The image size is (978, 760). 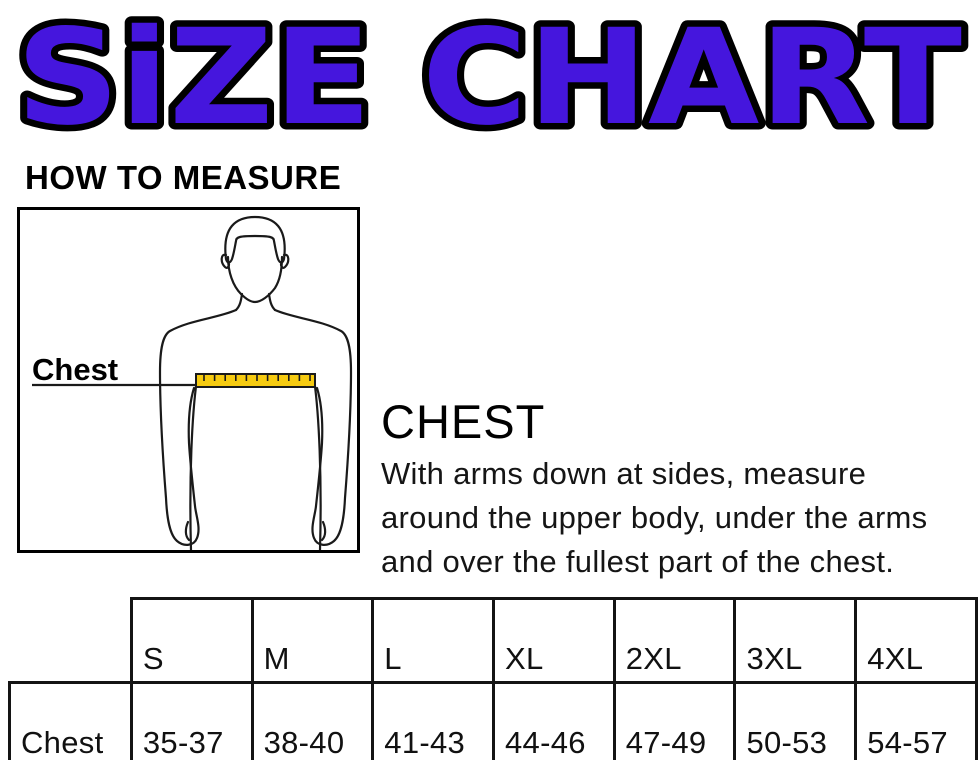 What do you see at coordinates (795, 640) in the screenshot?
I see `size-header-3xl: 3XL` at bounding box center [795, 640].